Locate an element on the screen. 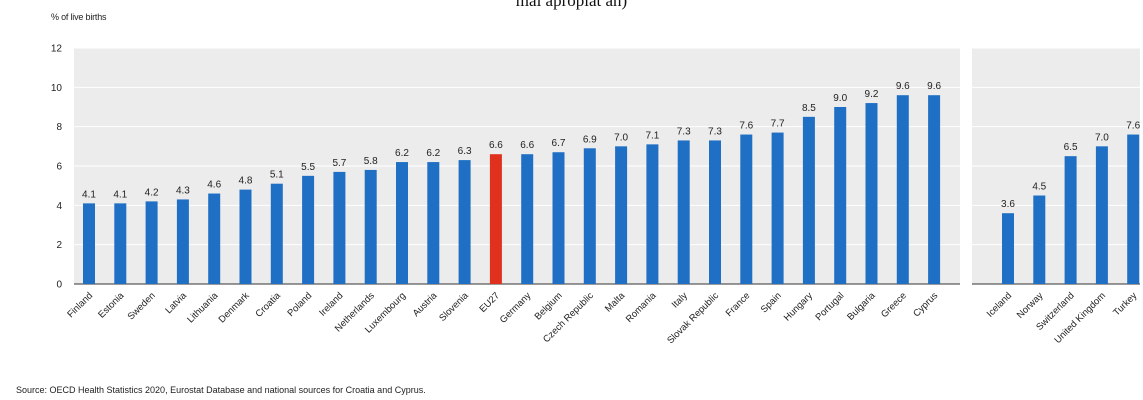  category-label: Turkey is located at coordinates (1125, 304).